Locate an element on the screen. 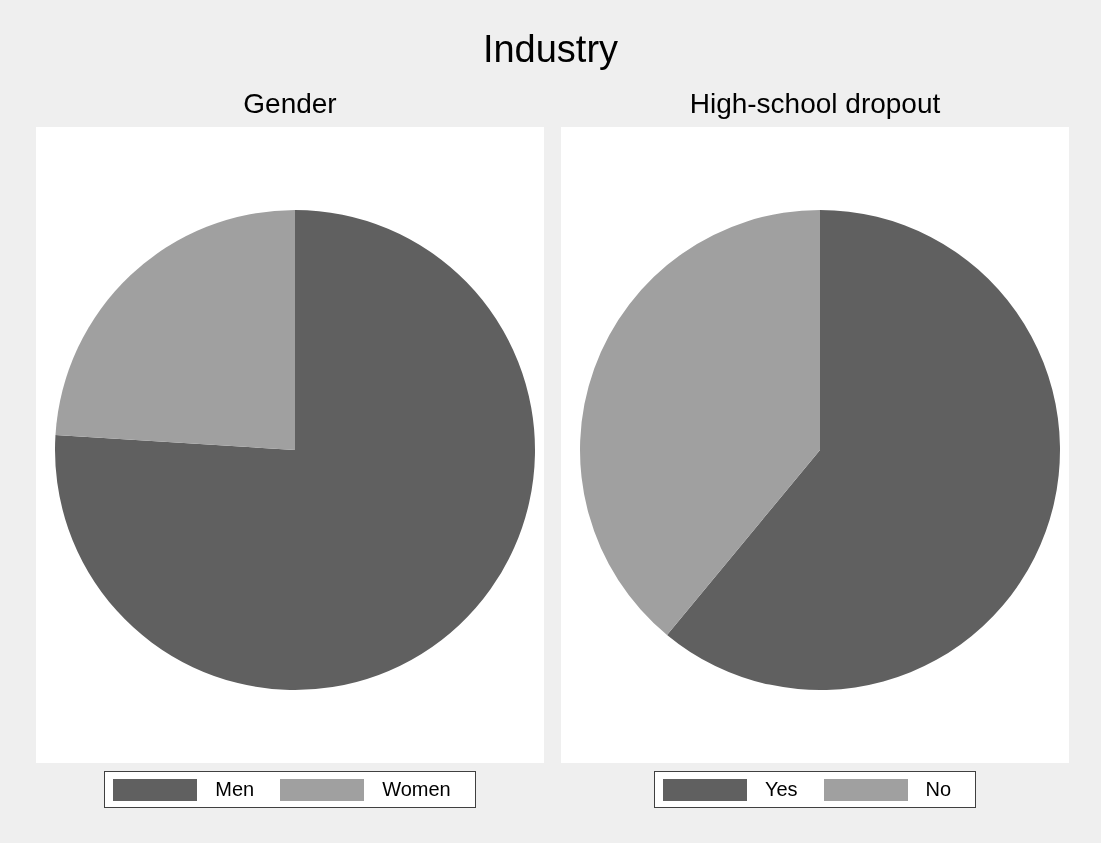 This screenshot has width=1101, height=843. legend-label: Men is located at coordinates (235, 789).